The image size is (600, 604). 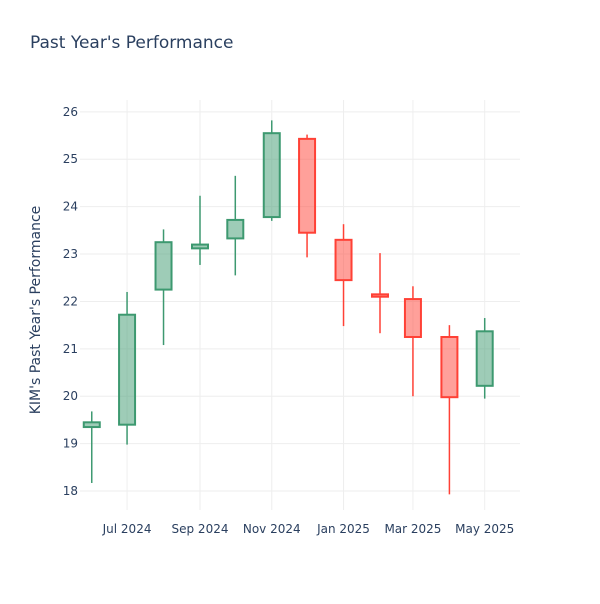 What do you see at coordinates (132, 43) in the screenshot?
I see `chart-title: Past Year's Performance` at bounding box center [132, 43].